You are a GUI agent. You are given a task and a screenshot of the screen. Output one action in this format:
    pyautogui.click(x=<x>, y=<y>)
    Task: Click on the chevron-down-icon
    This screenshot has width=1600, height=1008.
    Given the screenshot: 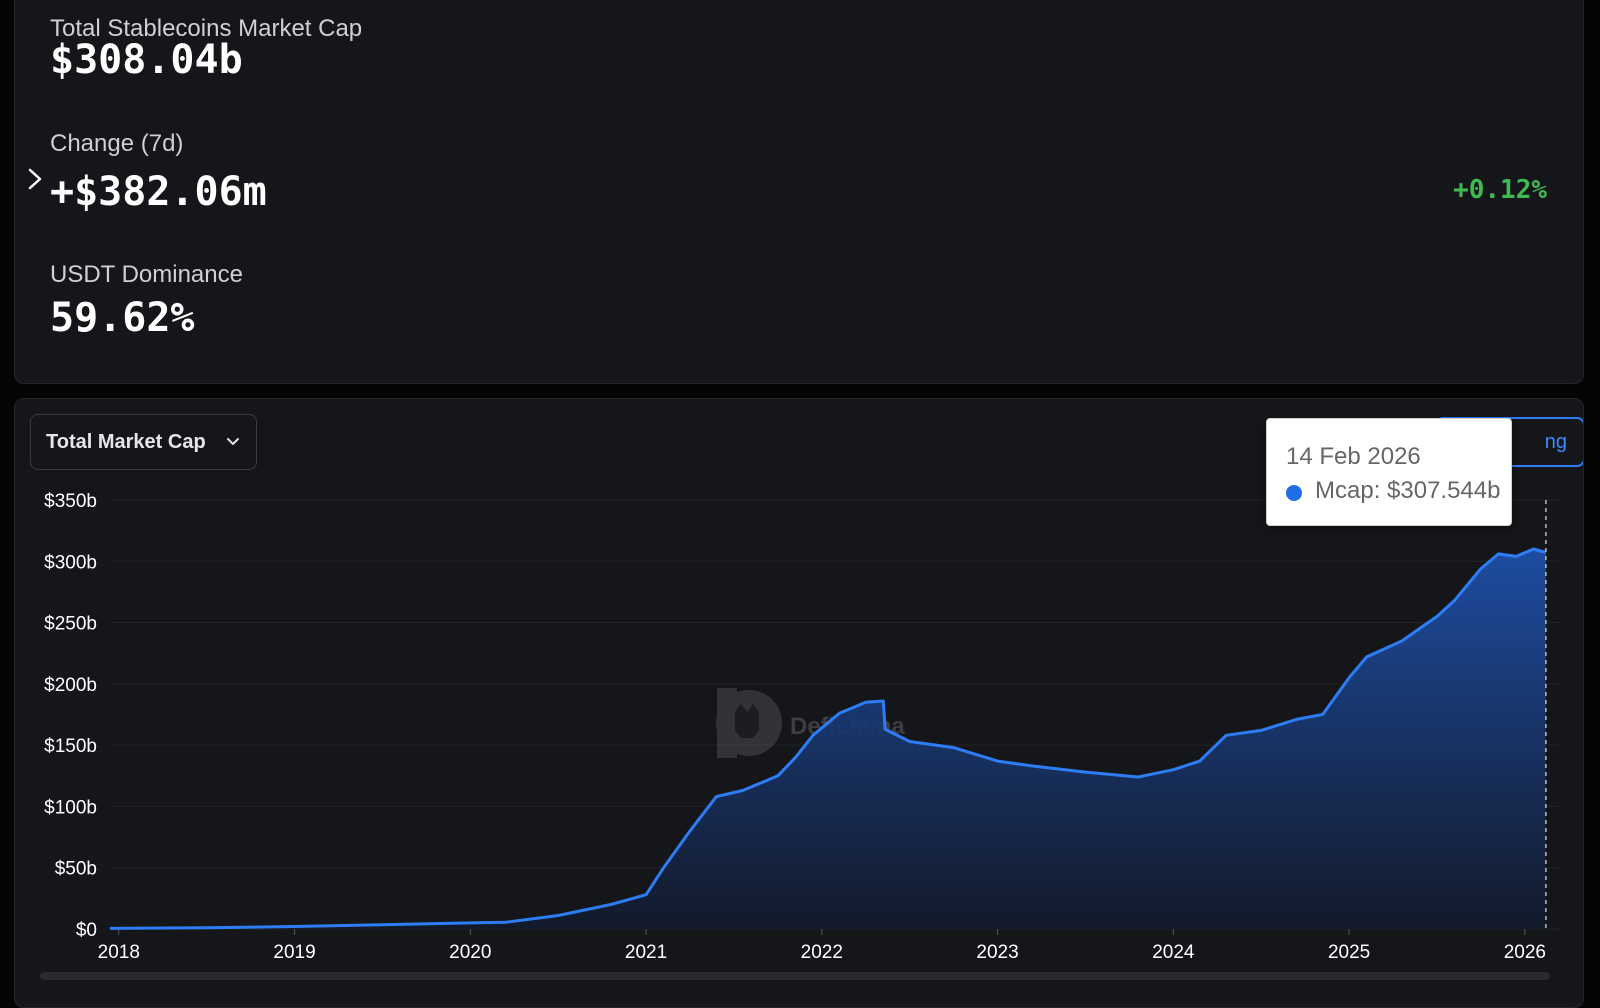 What is the action you would take?
    pyautogui.click(x=233, y=441)
    